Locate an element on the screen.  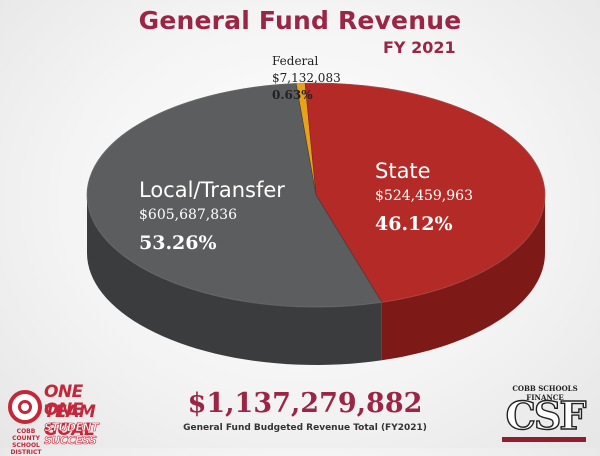
federal-amount: $7,132,083 is located at coordinates (306, 78).